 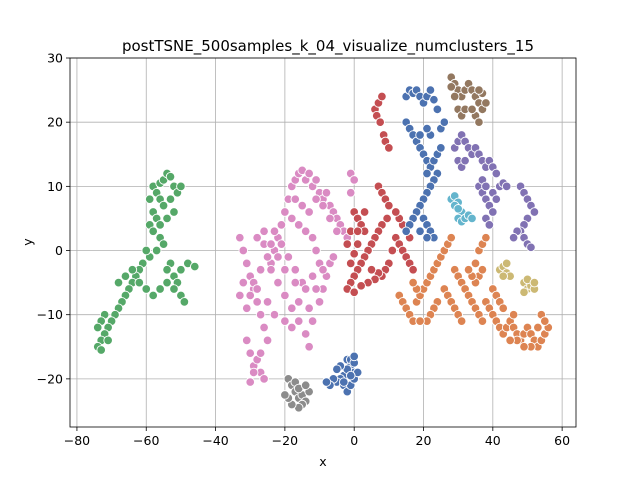 I want to click on y-tick-label: 20, so click(x=55, y=122).